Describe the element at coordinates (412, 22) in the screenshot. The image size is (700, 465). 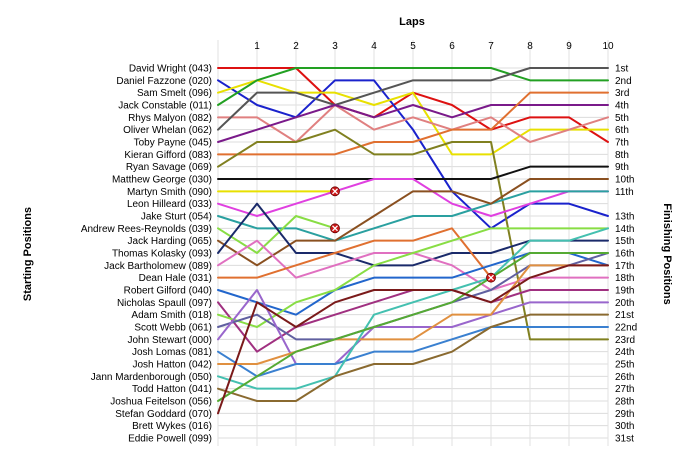
I see `x-axis-title: Laps` at that location.